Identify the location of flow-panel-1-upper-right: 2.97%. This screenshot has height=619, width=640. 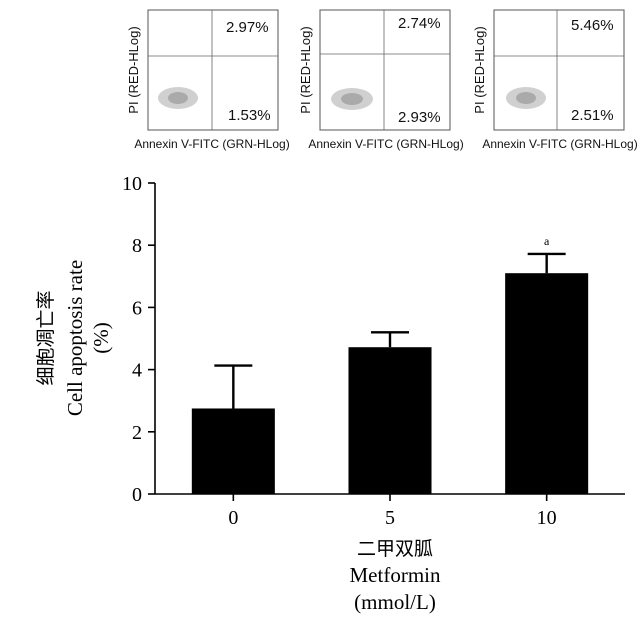
(247, 27).